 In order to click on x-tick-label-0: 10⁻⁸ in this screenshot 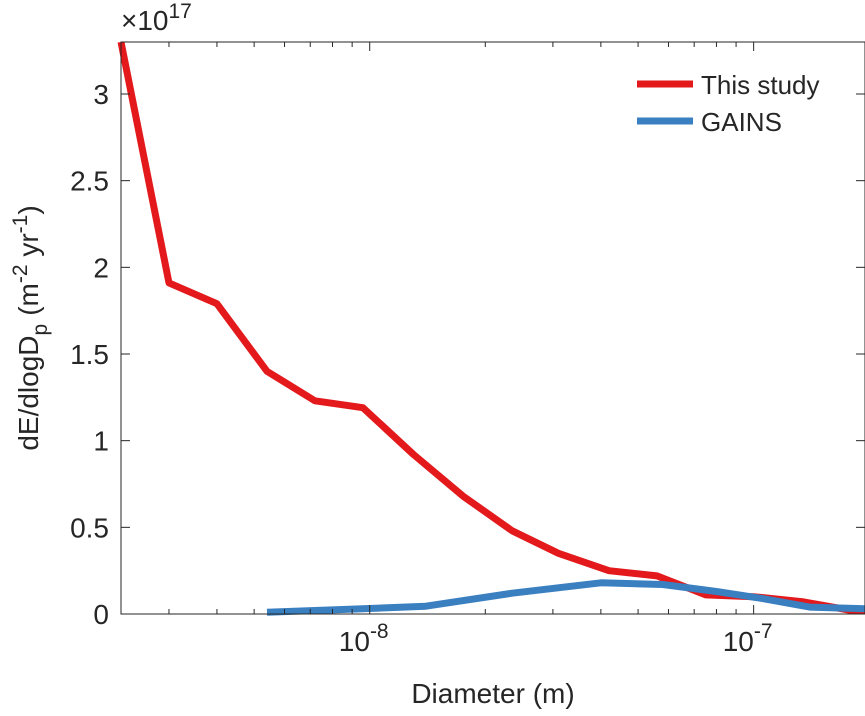, I will do `click(364, 638)`.